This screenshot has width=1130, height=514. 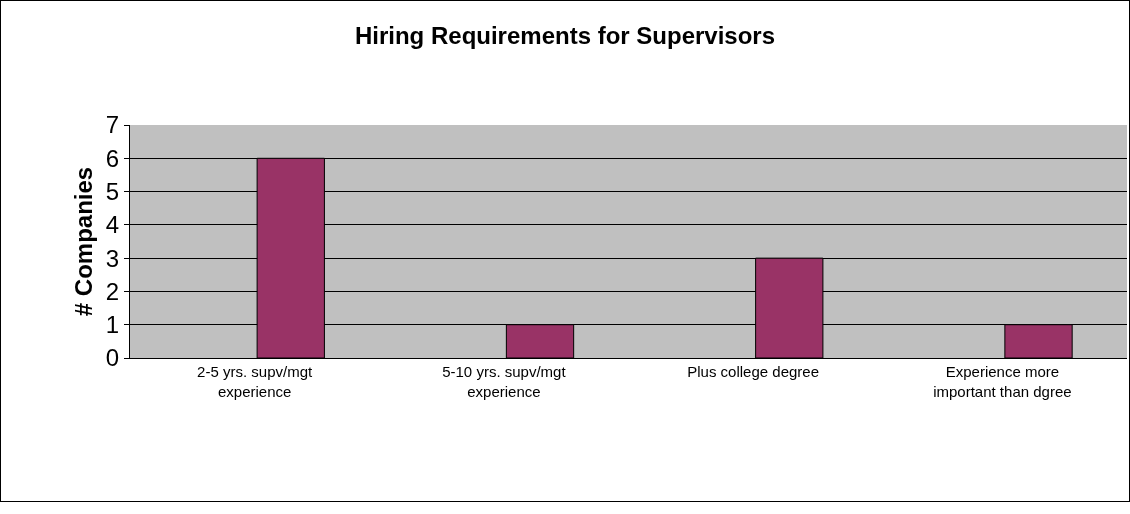 What do you see at coordinates (565, 36) in the screenshot?
I see `chart-title: Hiring Requirements for Supervisors` at bounding box center [565, 36].